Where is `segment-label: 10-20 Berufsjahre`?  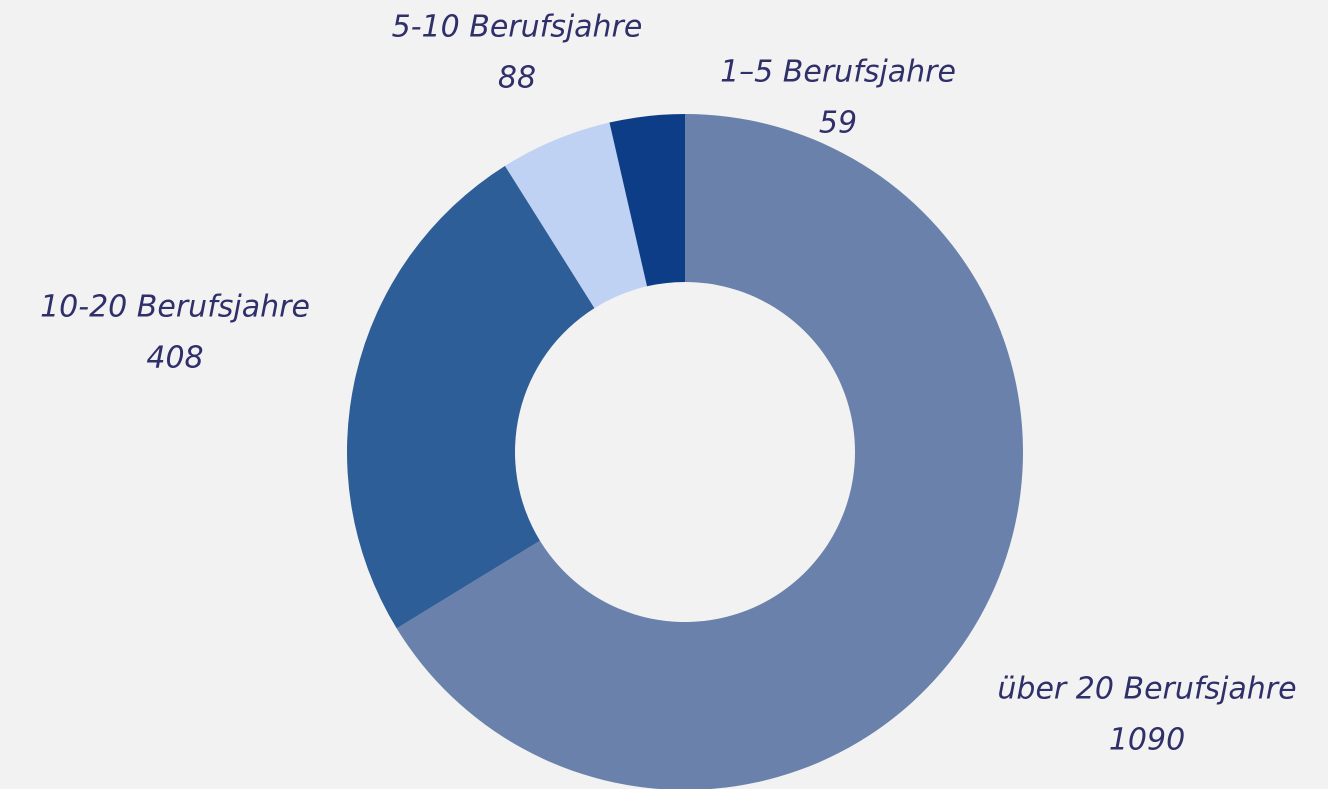 segment-label: 10-20 Berufsjahre is located at coordinates (175, 307).